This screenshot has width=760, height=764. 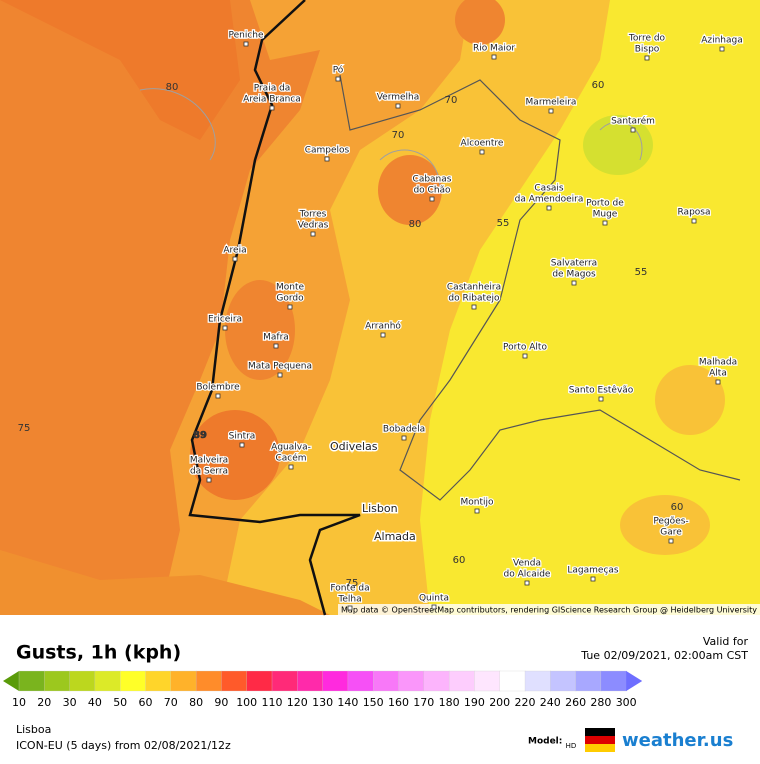 I want to click on place-label: Porto de, so click(x=605, y=204).